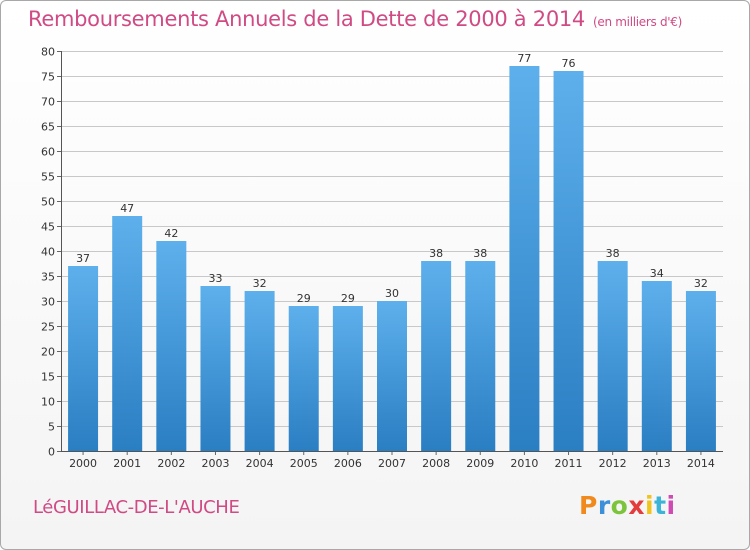  I want to click on x-tick-label: 2014, so click(701, 463).